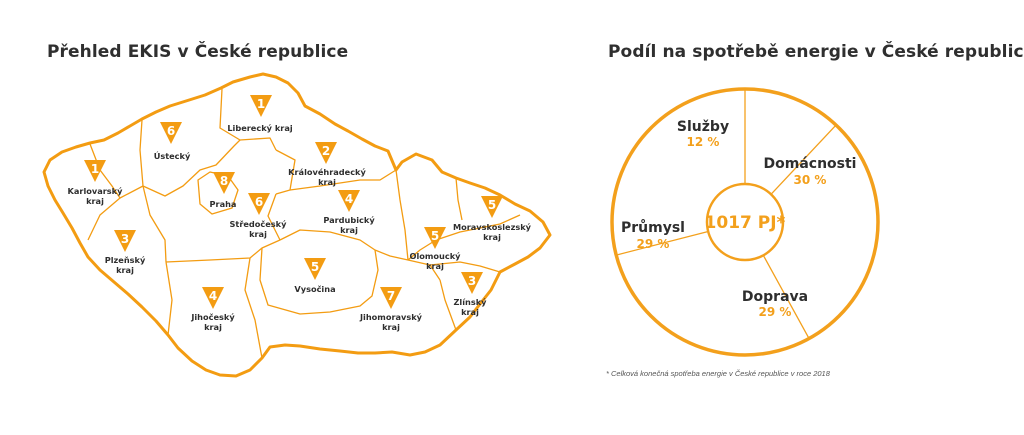 The image size is (1024, 435). Describe the element at coordinates (96, 183) in the screenshot. I see `region-marker-karlovarsky: 1 Karlovarský kraj` at that location.